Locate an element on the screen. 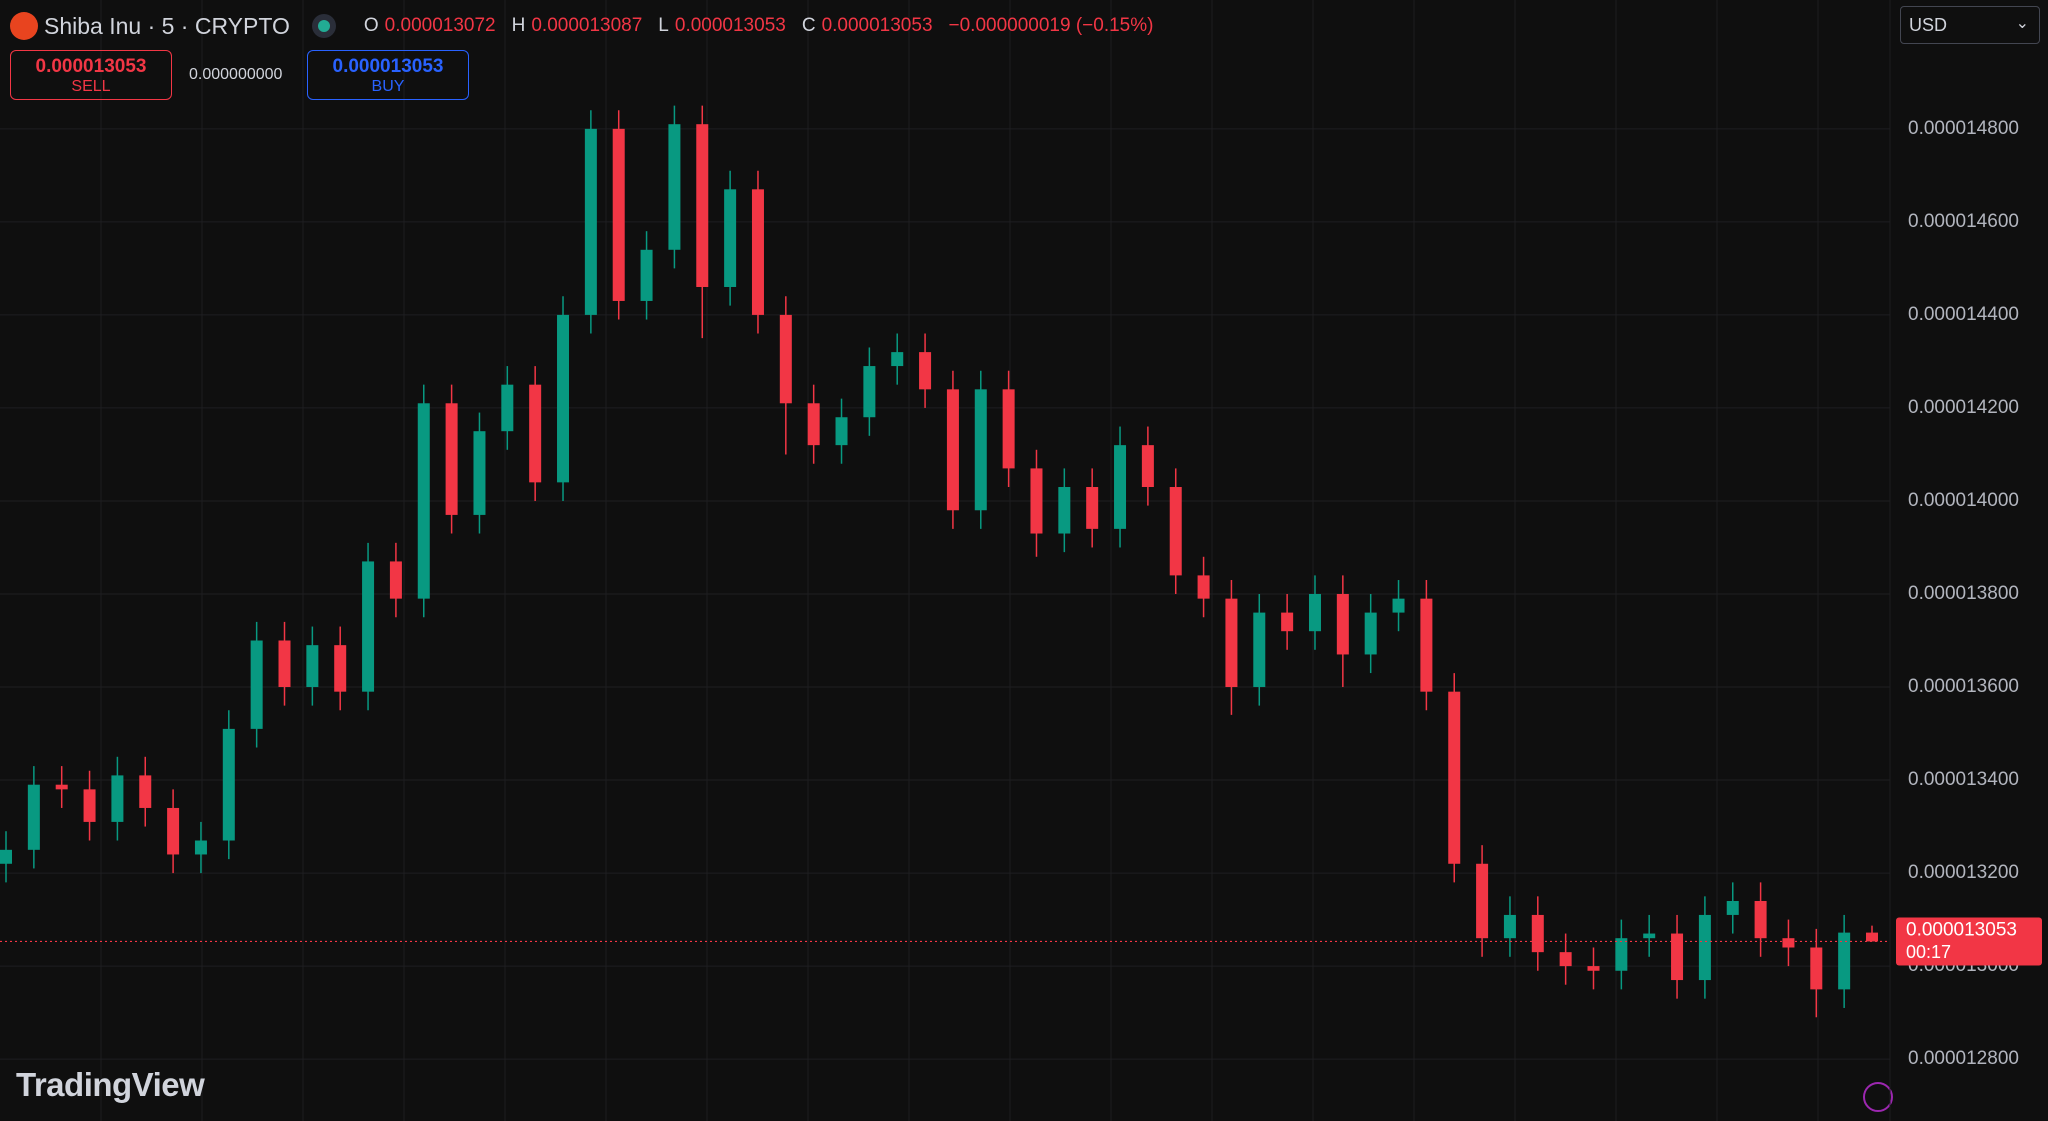 This screenshot has width=2048, height=1121. y-tick-label: 0.000014600 is located at coordinates (1963, 221).